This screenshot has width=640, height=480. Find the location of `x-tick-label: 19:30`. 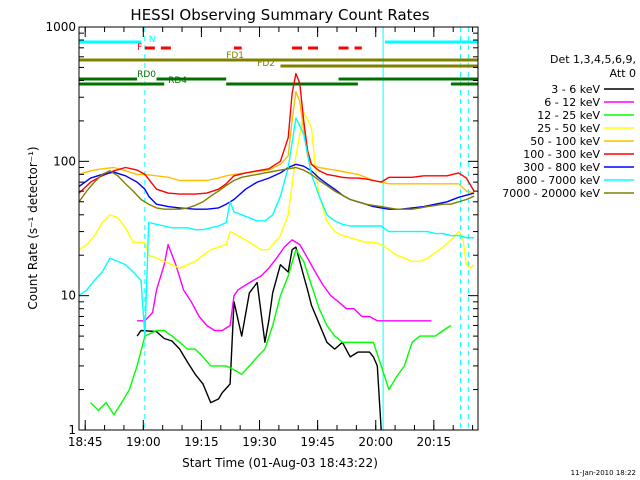

x-tick-label: 19:30 is located at coordinates (259, 442).